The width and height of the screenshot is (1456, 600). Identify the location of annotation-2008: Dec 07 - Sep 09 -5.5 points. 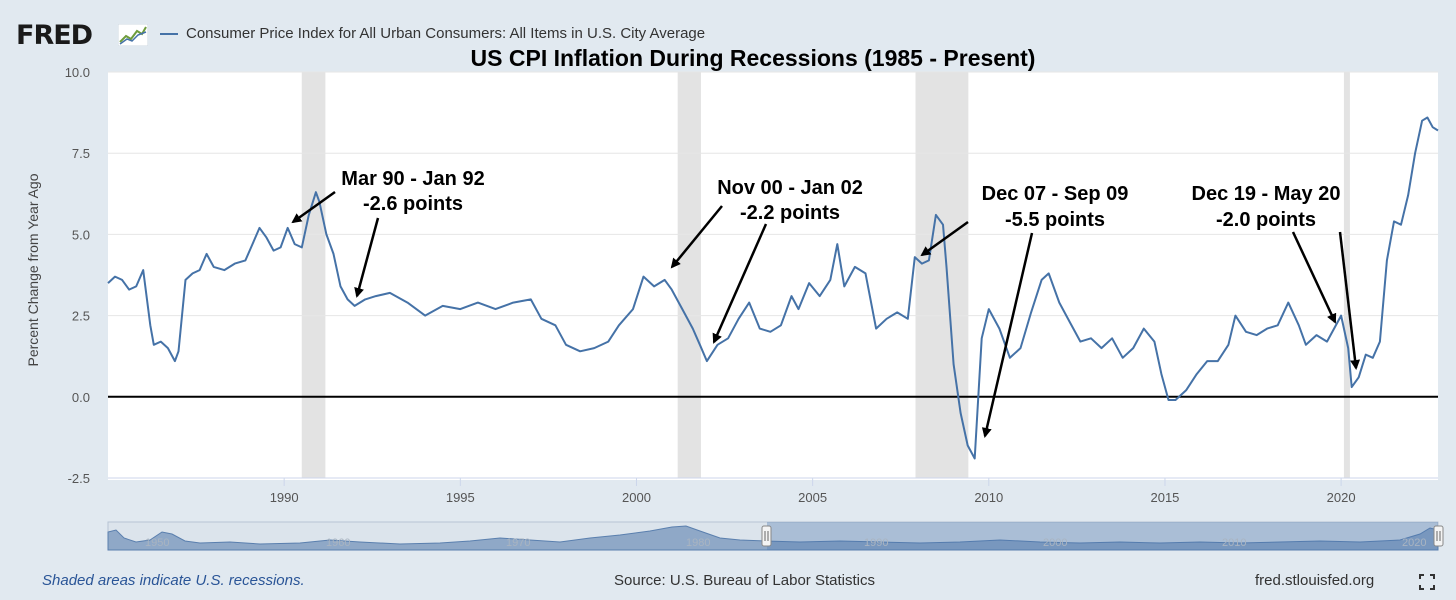
(1055, 207).